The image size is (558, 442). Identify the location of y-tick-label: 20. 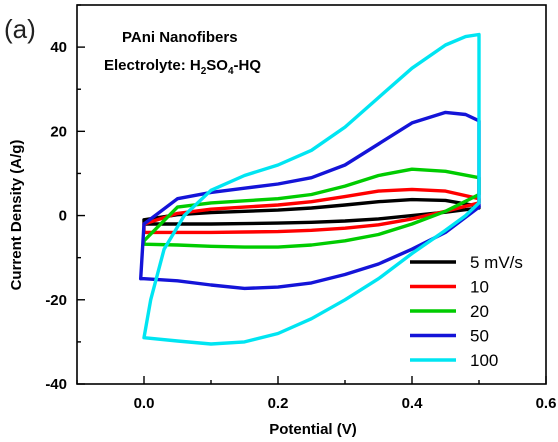
(58, 131).